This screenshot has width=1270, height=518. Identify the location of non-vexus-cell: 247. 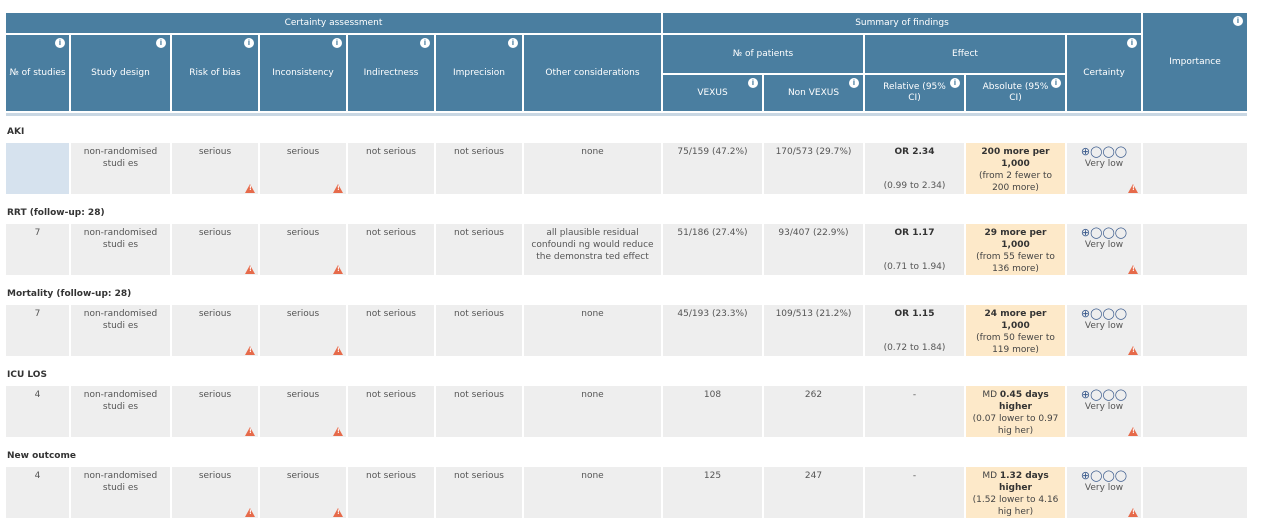
(813, 492).